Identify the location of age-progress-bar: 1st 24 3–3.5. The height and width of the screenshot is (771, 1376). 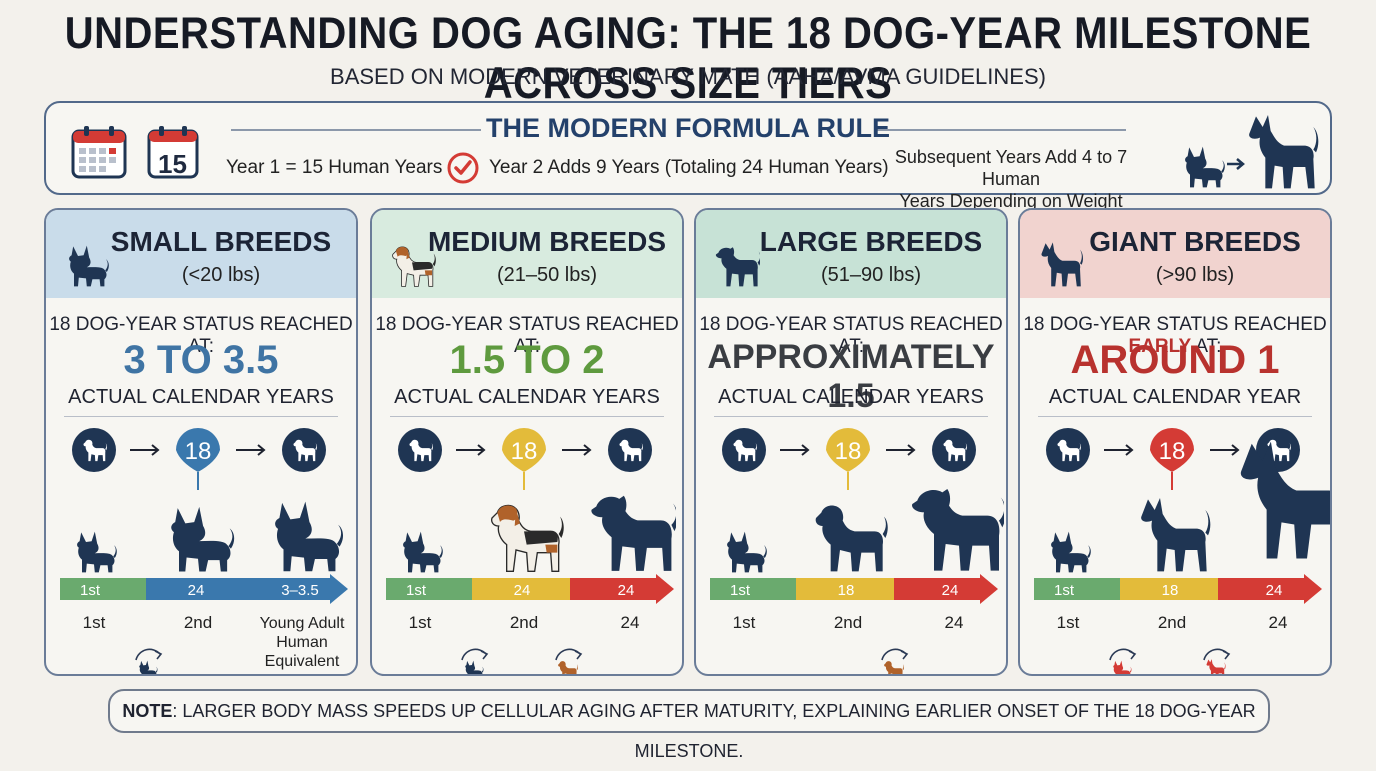
(204, 589).